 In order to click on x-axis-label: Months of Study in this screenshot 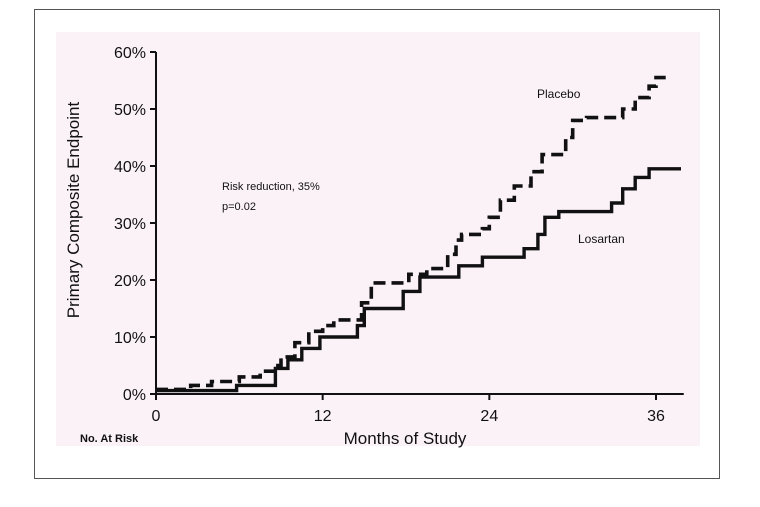, I will do `click(405, 438)`.